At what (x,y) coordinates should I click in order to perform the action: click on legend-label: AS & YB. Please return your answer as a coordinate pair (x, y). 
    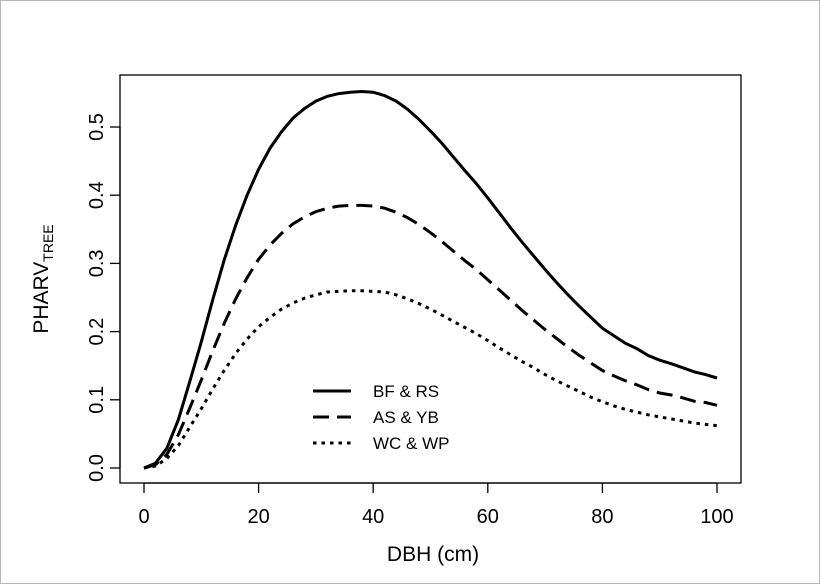
    Looking at the image, I should click on (406, 417).